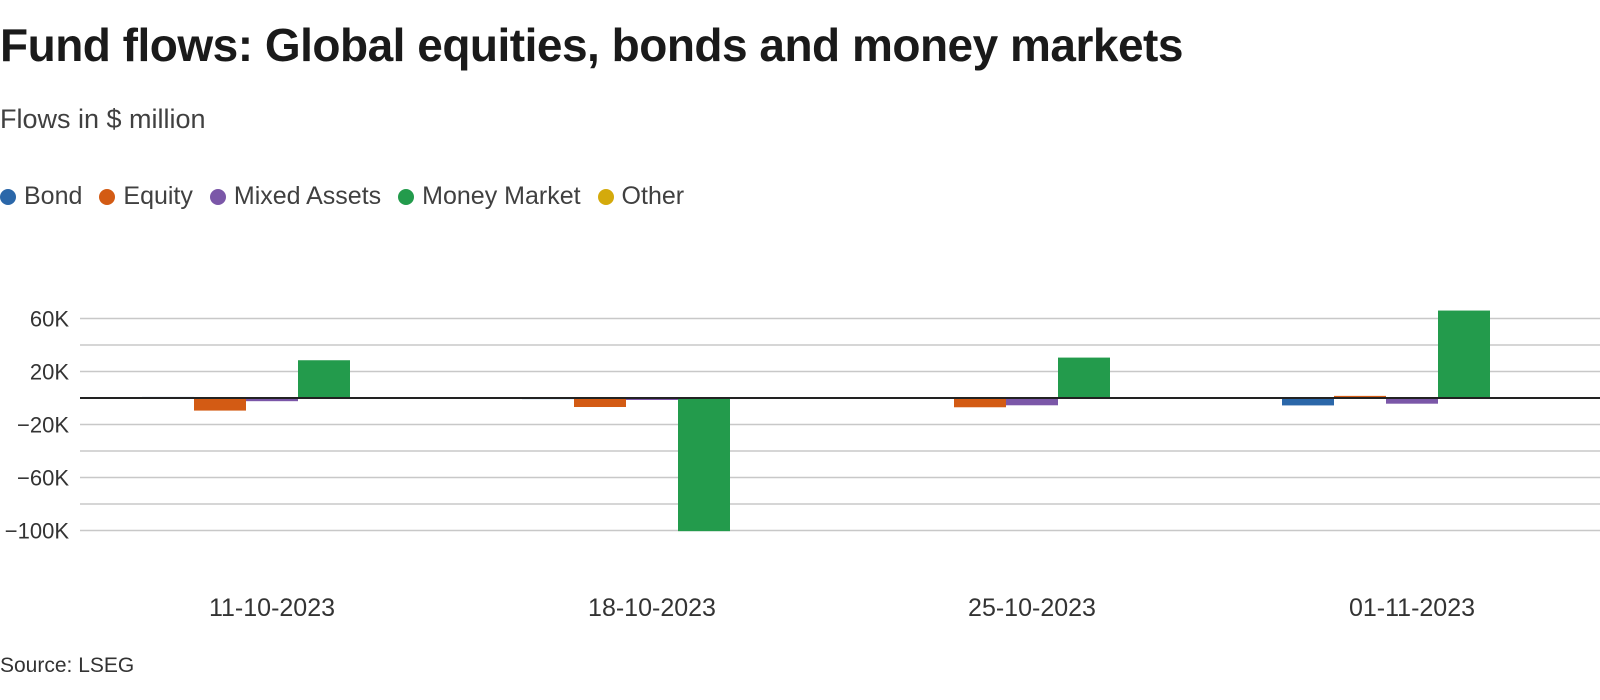 This screenshot has height=700, width=1600. Describe the element at coordinates (1412, 608) in the screenshot. I see `x-tick-label: 01-11-2023` at that location.